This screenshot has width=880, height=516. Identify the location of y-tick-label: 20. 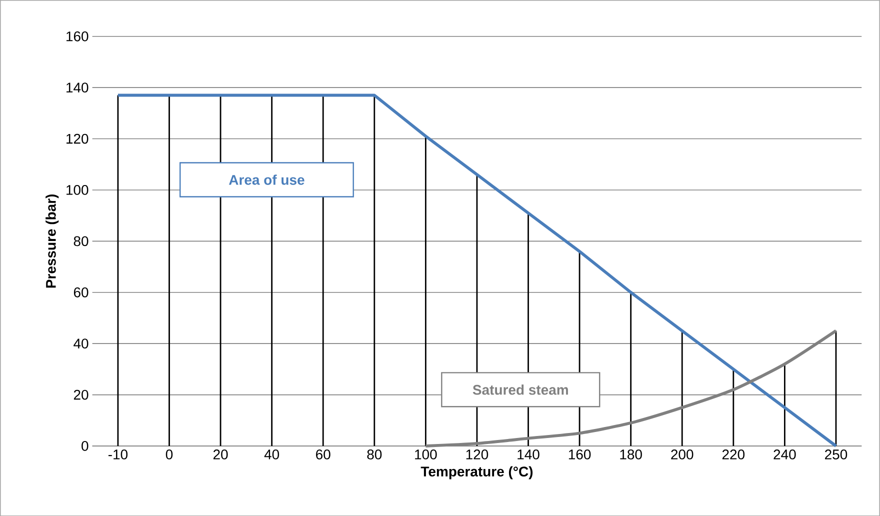
(81, 395).